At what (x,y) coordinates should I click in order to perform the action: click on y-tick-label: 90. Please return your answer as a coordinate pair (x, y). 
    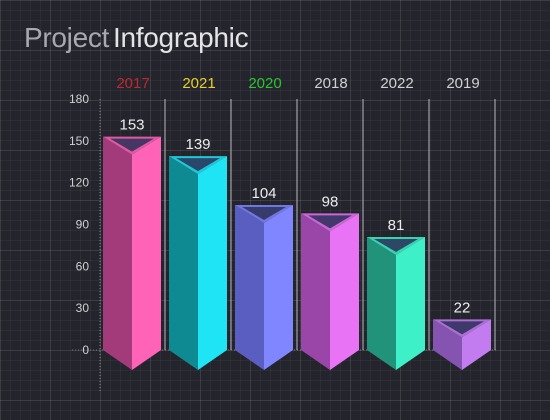
    Looking at the image, I should click on (83, 225).